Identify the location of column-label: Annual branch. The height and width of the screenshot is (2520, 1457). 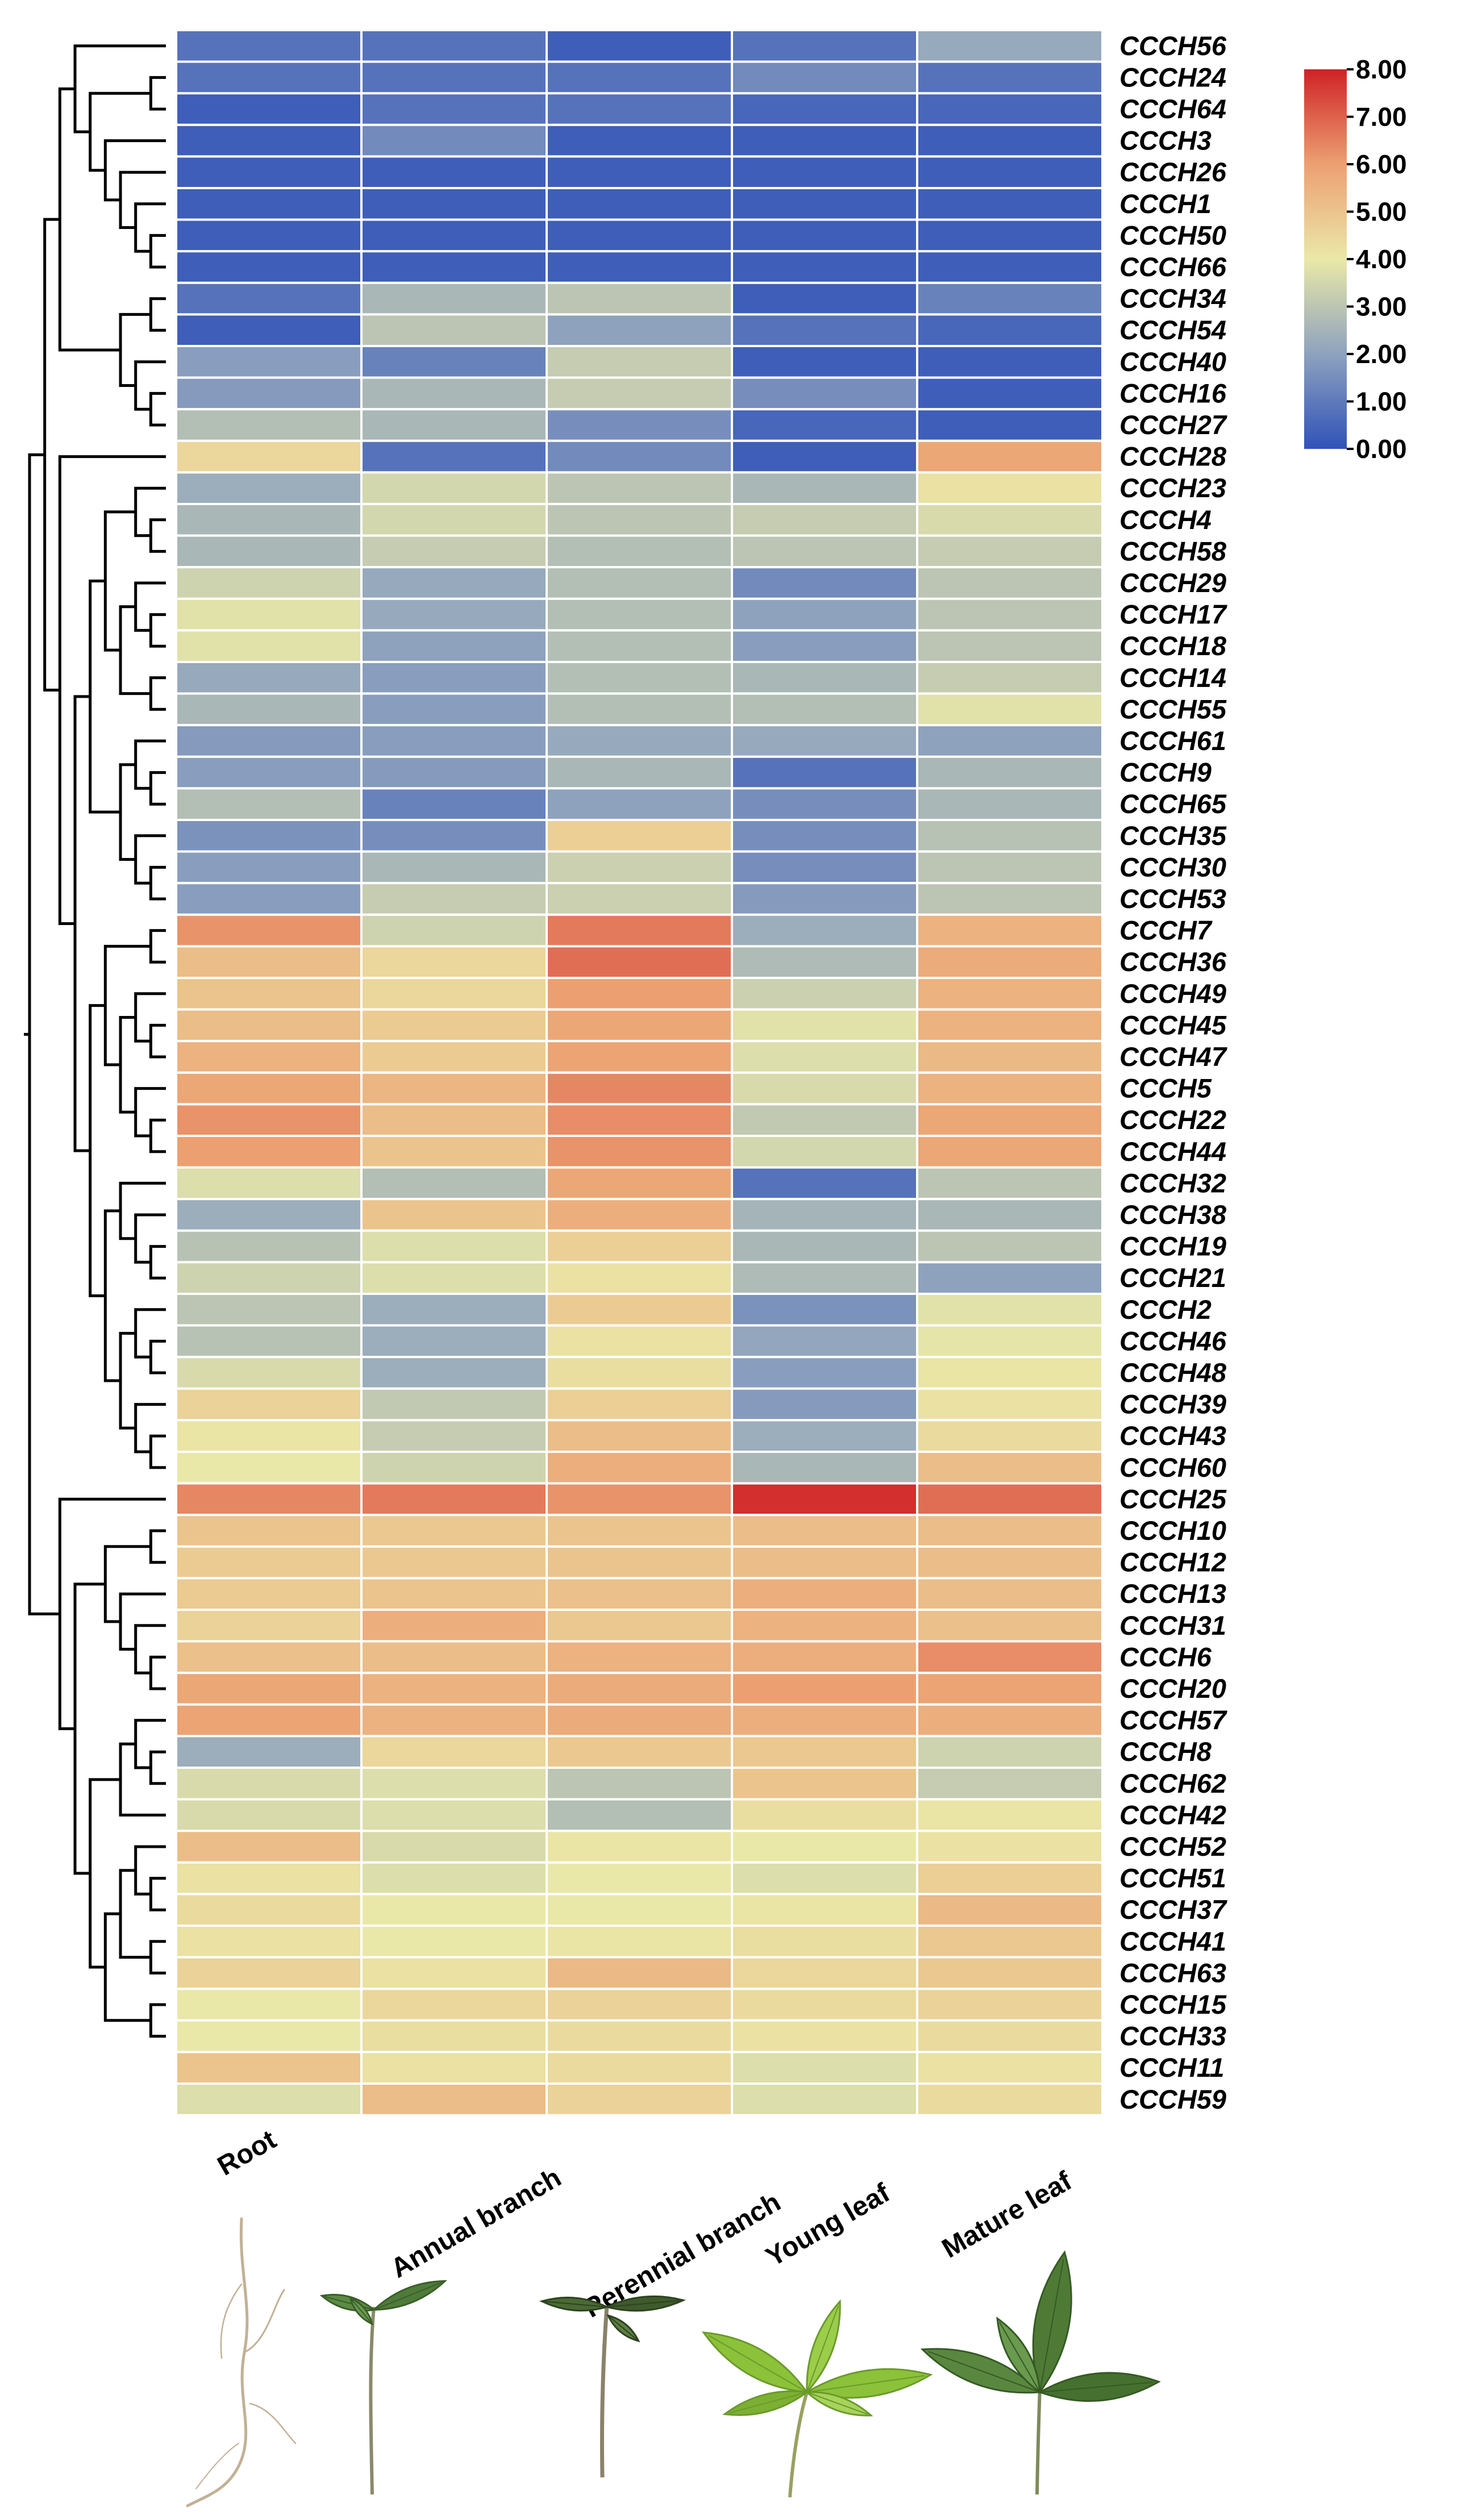
(476, 2223).